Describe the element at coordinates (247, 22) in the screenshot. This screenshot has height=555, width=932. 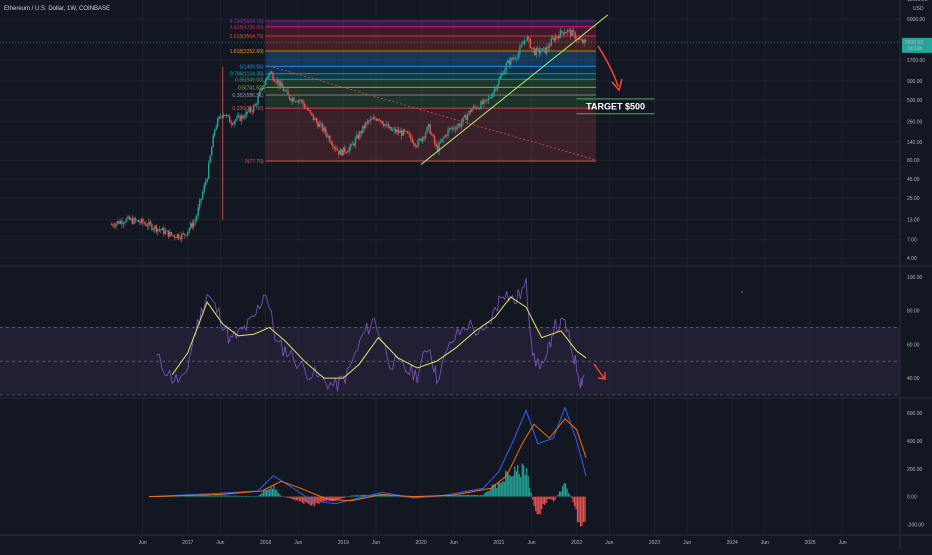
I see `fib-level-label: 4.236(5664.16)` at that location.